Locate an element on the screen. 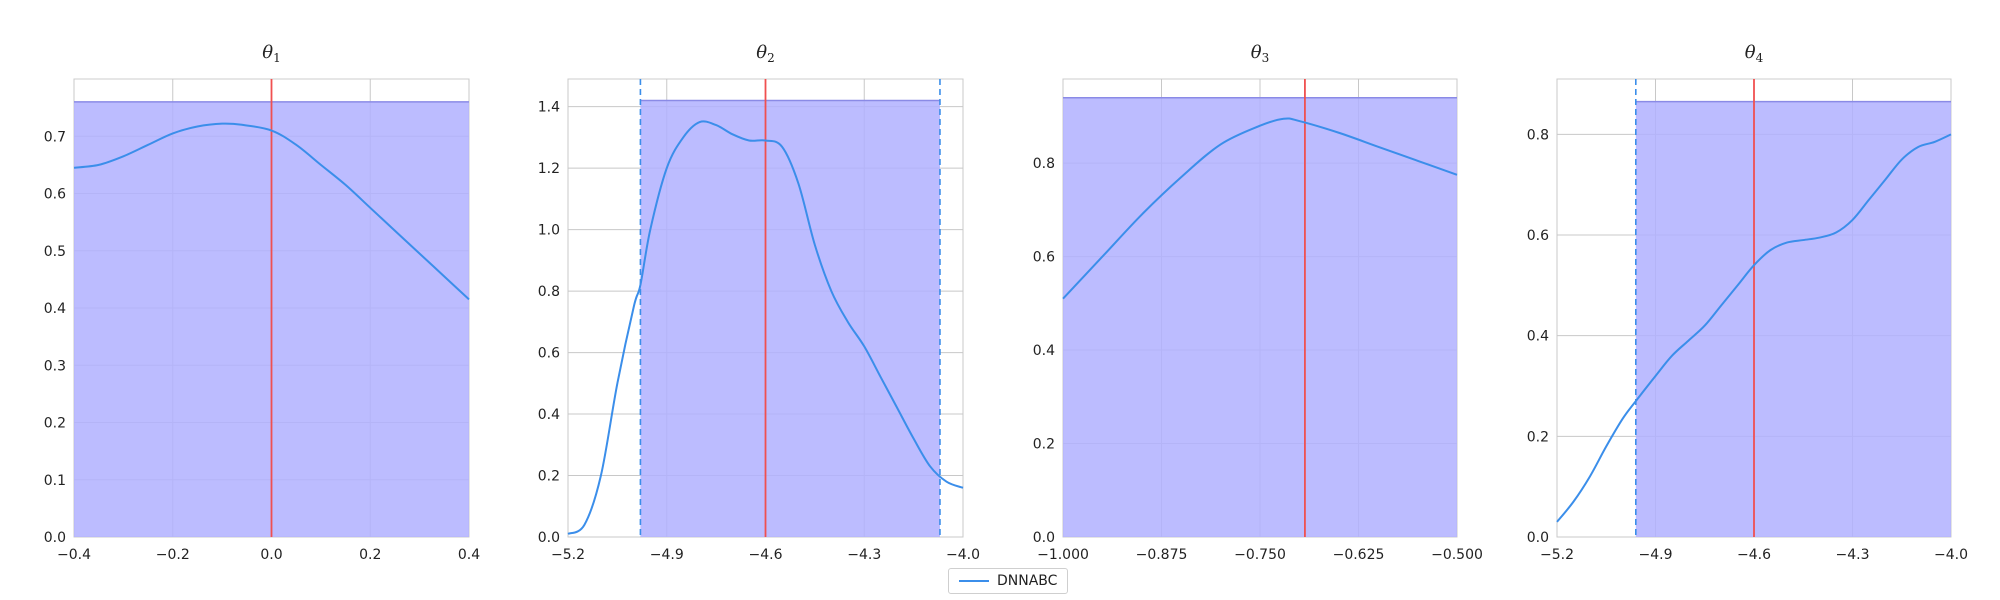  x-tick-label: −0.875 is located at coordinates (1162, 555).